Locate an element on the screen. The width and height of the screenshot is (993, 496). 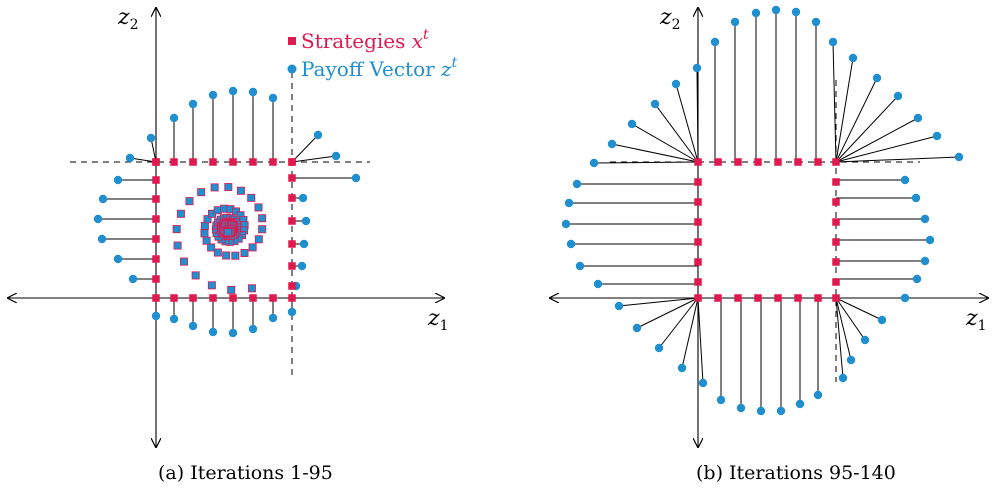
panel-b-x-label: z1 is located at coordinates (976, 320).